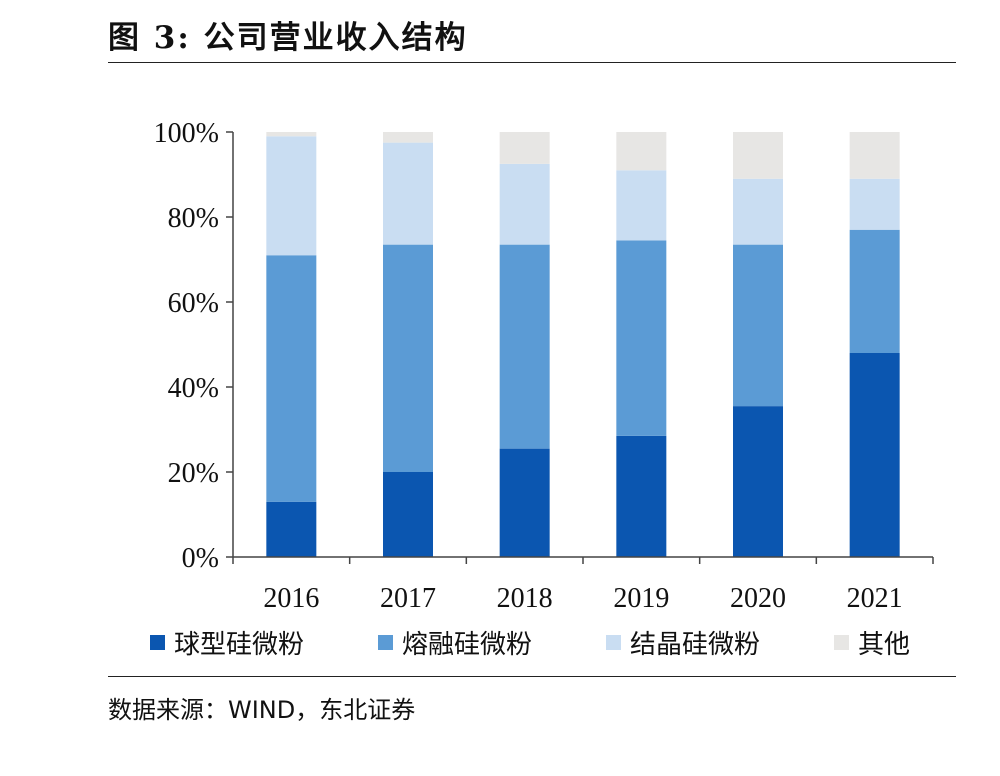  Describe the element at coordinates (262, 710) in the screenshot. I see `source-note: 数据来源：WIND，东北证券` at that location.